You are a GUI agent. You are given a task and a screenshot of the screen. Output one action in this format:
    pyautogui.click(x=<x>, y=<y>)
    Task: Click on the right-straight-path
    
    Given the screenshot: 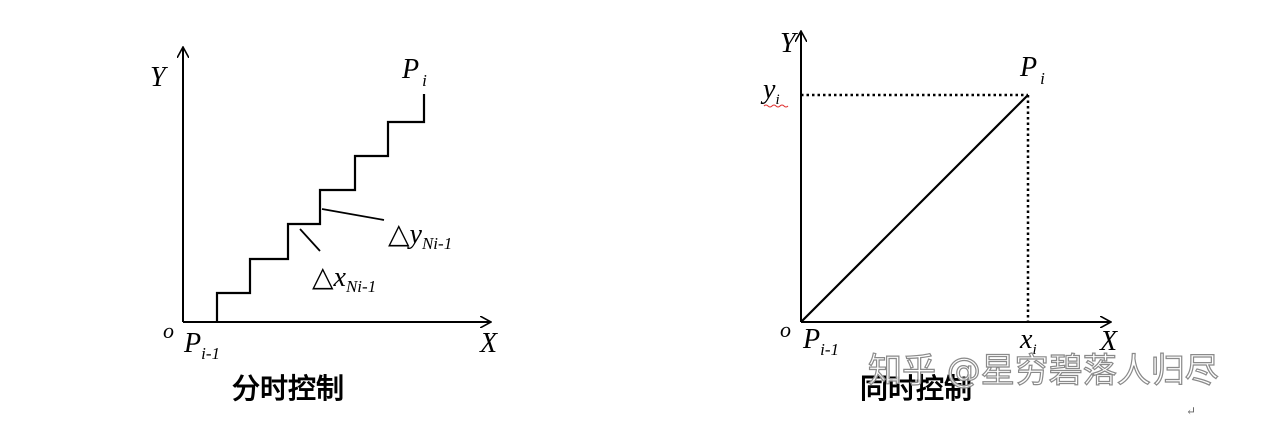 What is the action you would take?
    pyautogui.click(x=914, y=208)
    